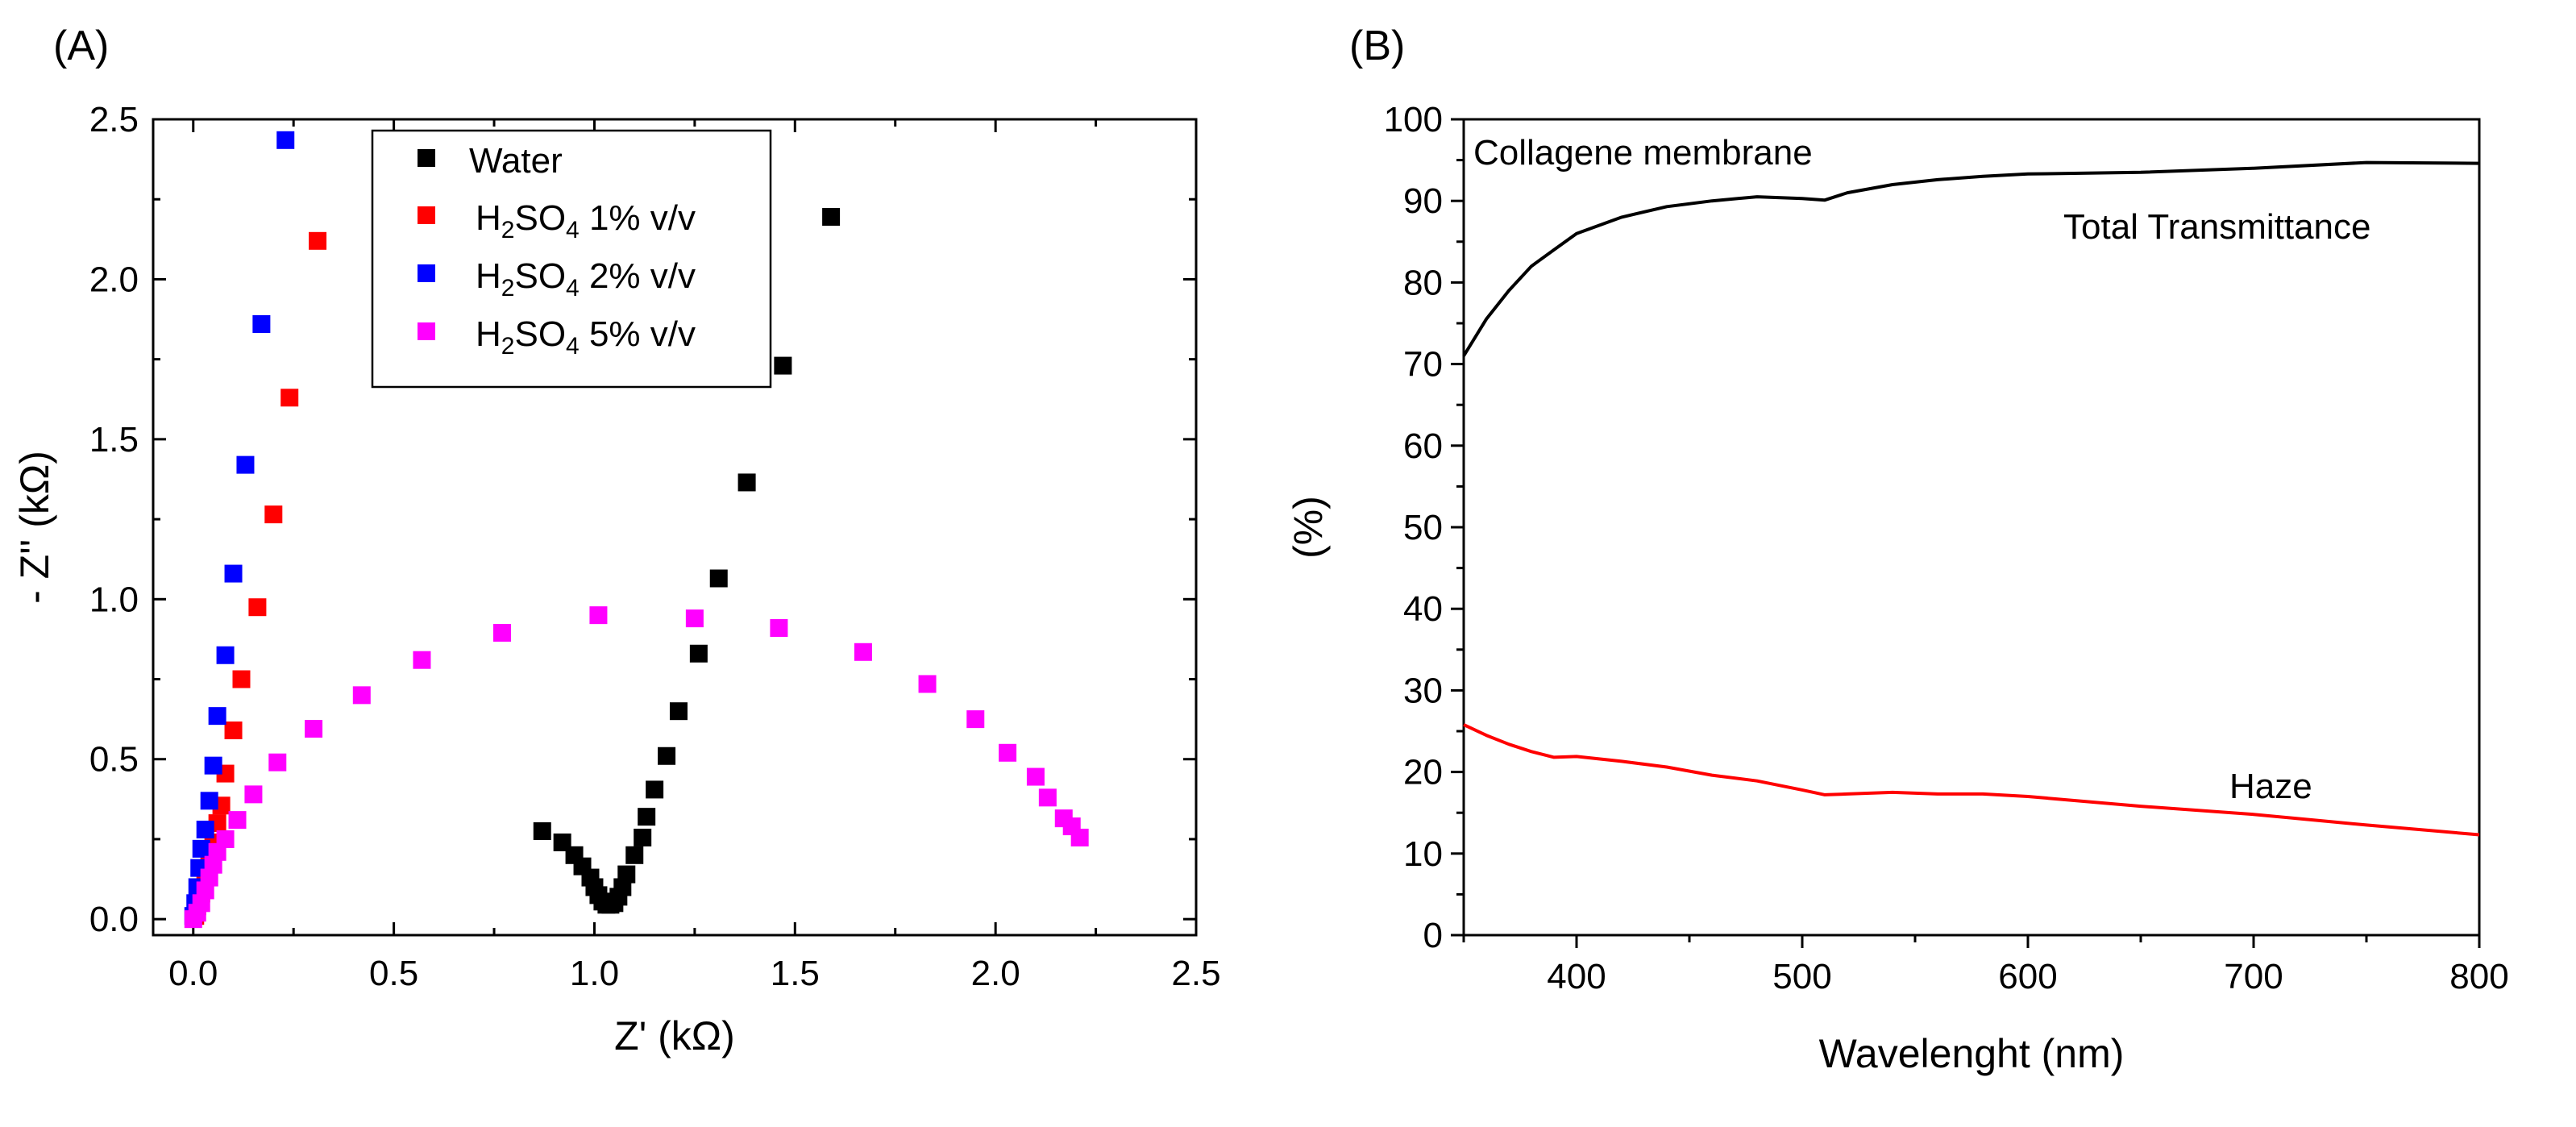 This screenshot has width=2576, height=1127. What do you see at coordinates (1423, 527) in the screenshot?
I see `y-tick-label: 50` at bounding box center [1423, 527].